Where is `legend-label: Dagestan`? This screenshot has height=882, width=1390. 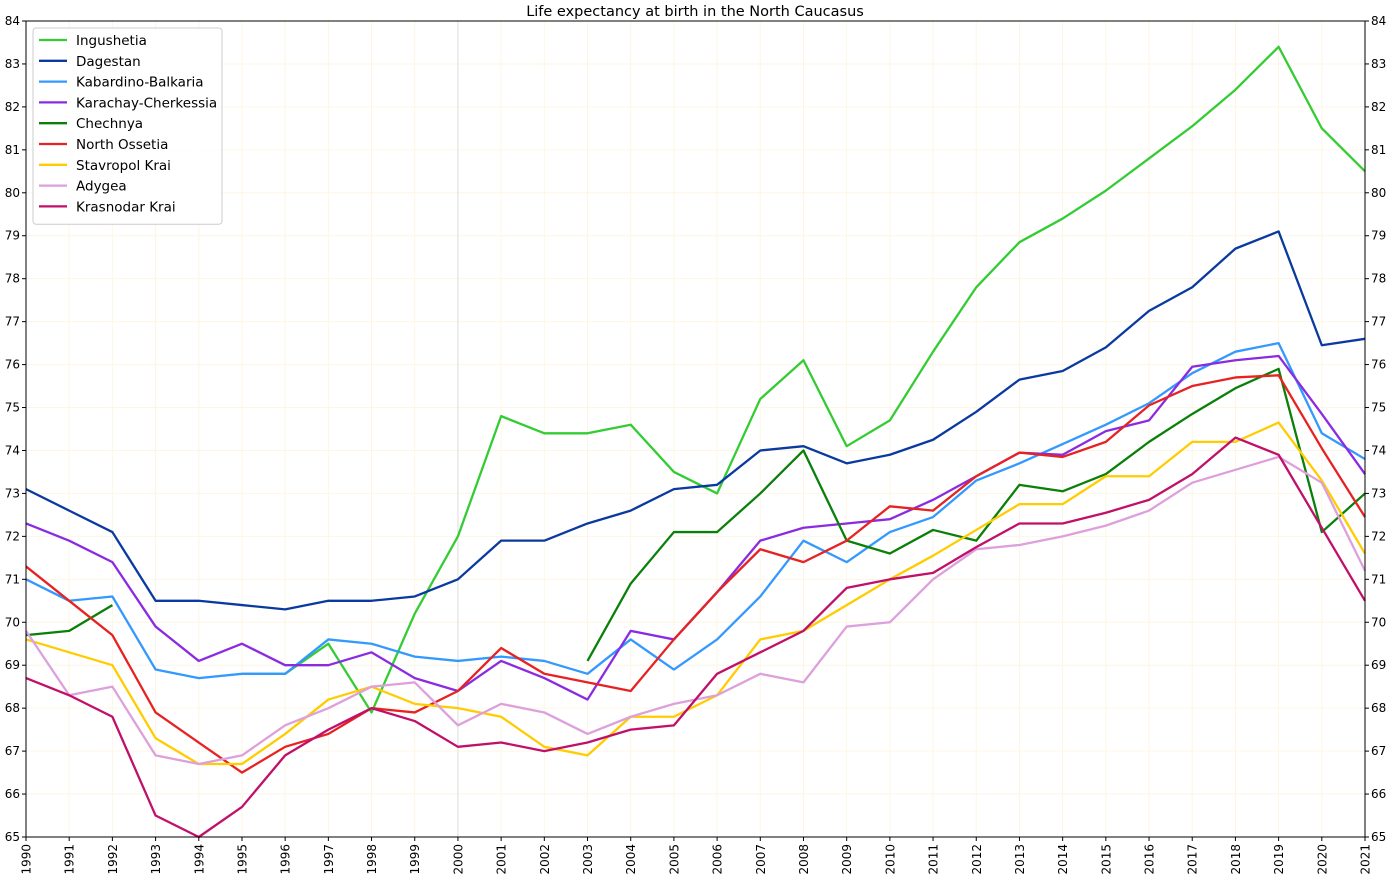 legend-label: Dagestan is located at coordinates (108, 62).